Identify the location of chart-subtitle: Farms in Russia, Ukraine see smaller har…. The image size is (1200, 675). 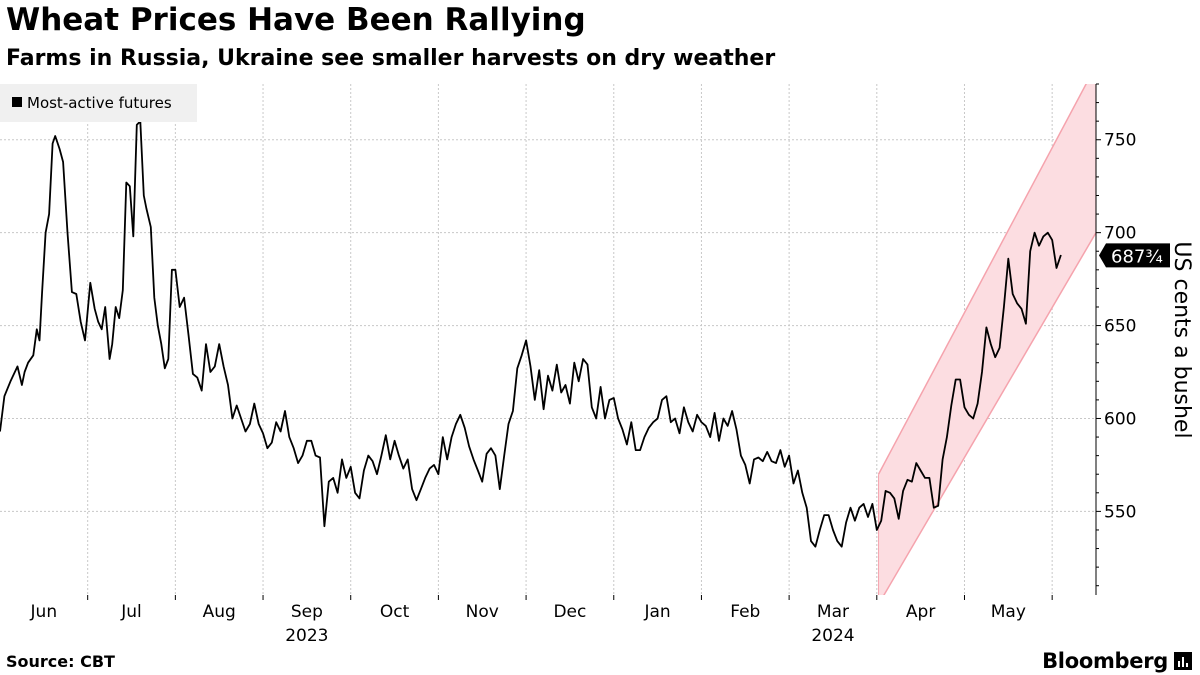
(391, 58).